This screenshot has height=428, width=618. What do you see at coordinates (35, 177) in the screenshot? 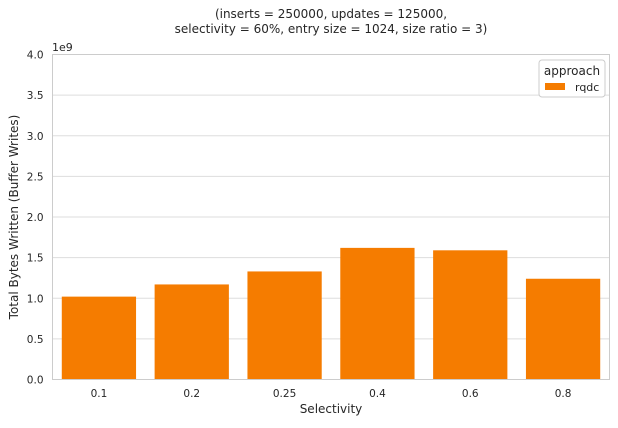
I see `y-tick-label: 2.5` at bounding box center [35, 177].